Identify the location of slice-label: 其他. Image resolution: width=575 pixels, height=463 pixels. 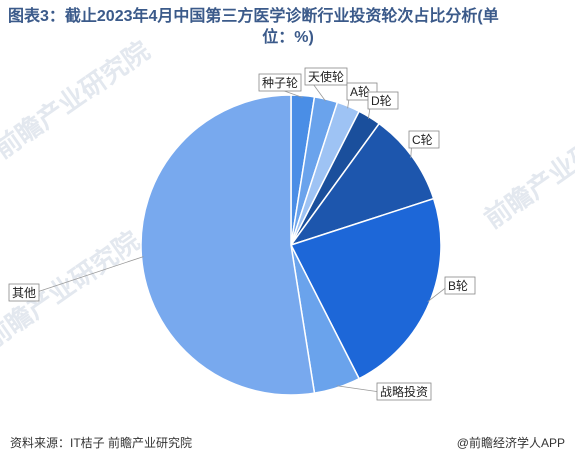
(24, 293).